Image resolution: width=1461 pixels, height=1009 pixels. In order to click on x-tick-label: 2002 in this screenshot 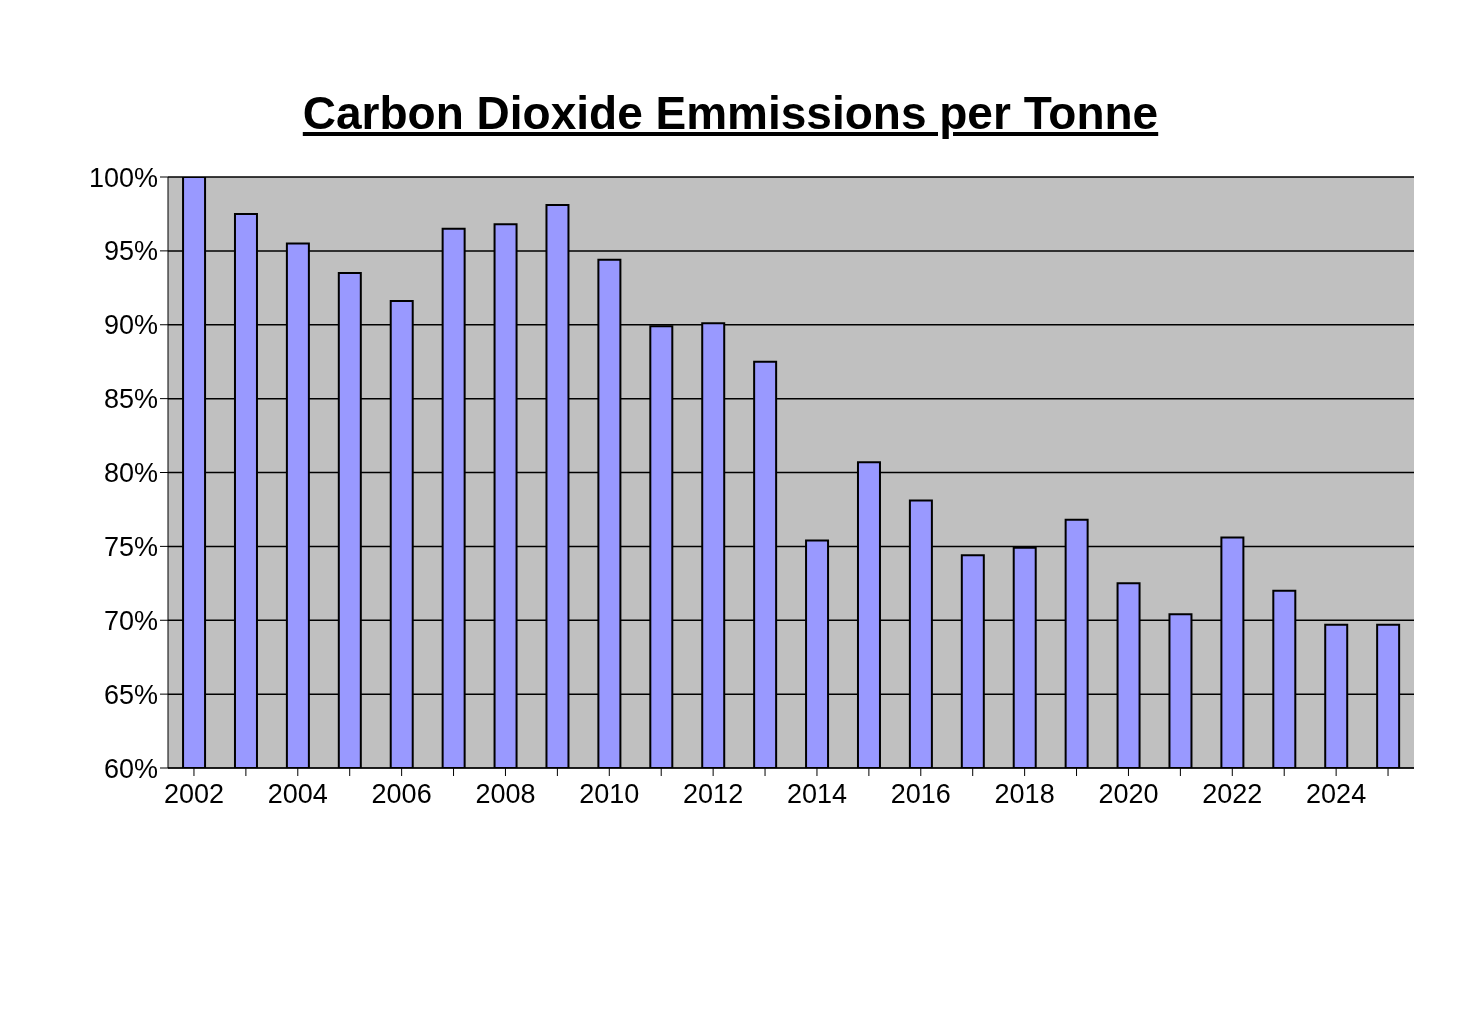, I will do `click(193, 794)`.